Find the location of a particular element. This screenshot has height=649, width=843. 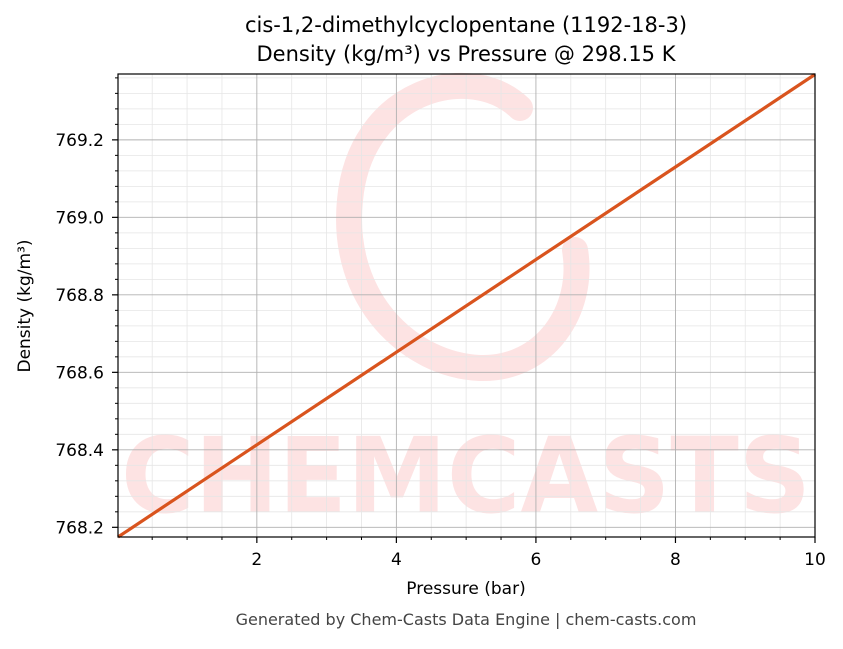

x-tick-label: 4 is located at coordinates (396, 560).